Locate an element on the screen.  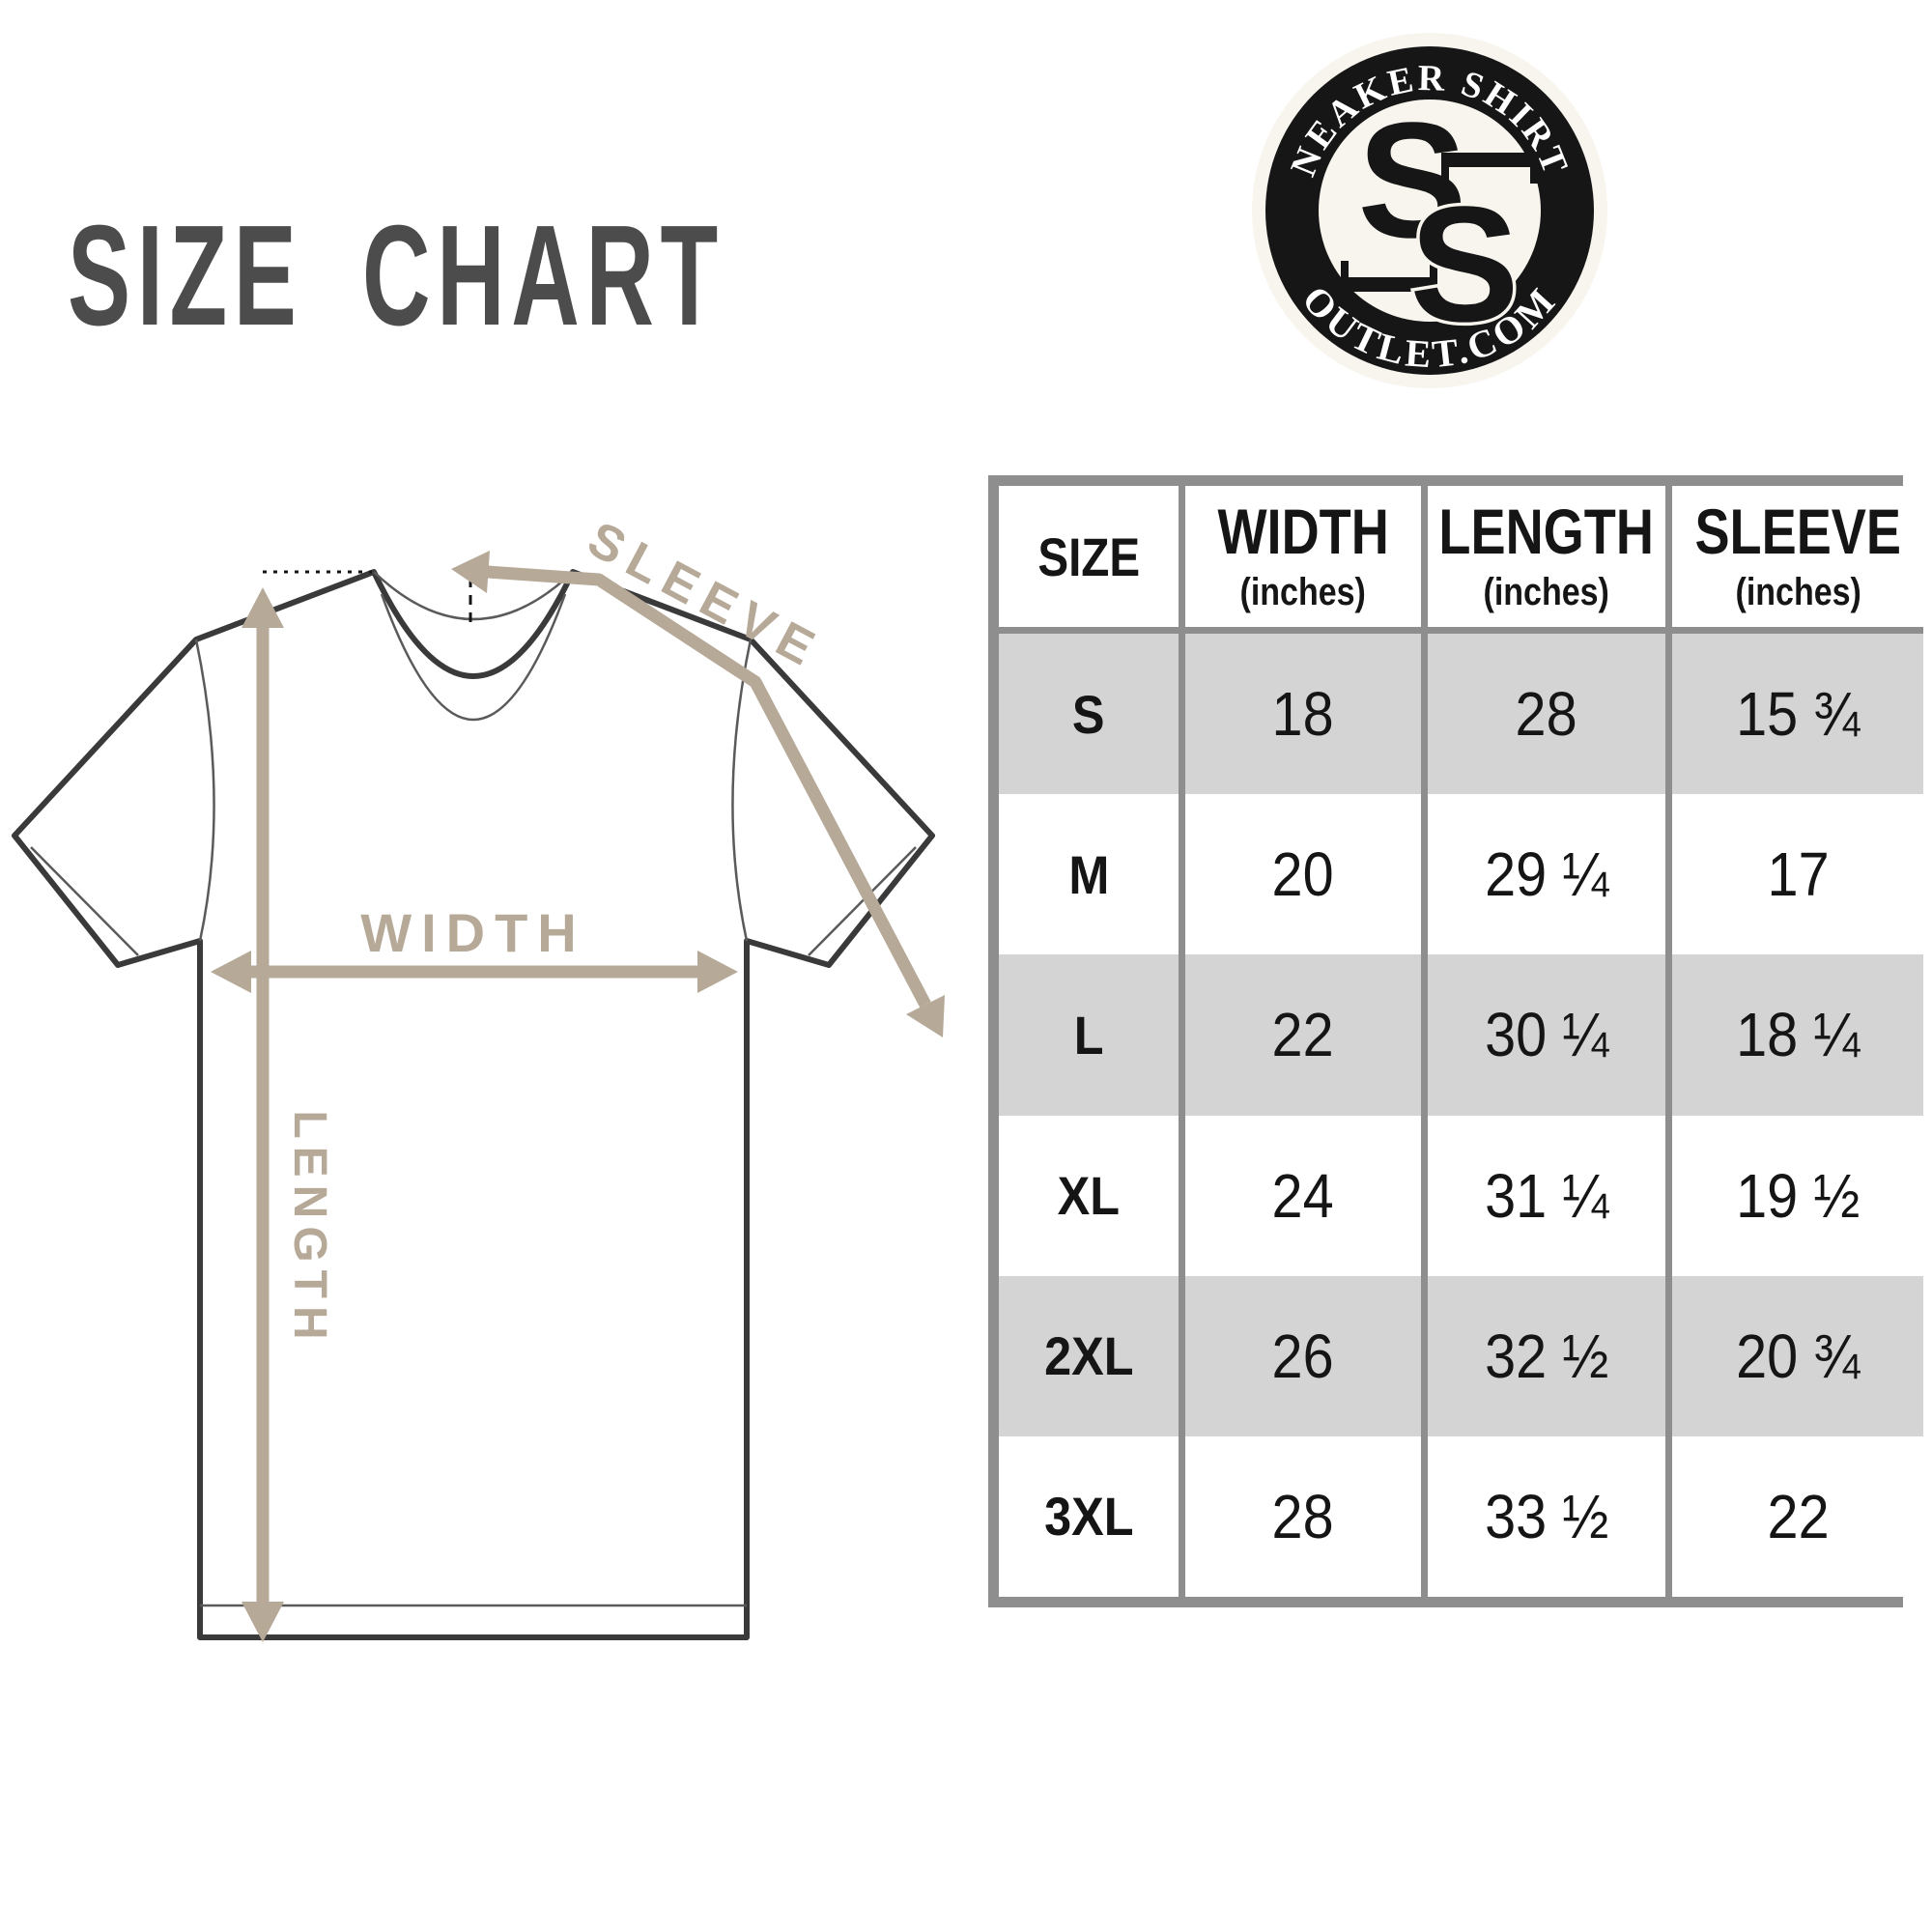
table-row-2xl-width: 26 is located at coordinates (1303, 1355).